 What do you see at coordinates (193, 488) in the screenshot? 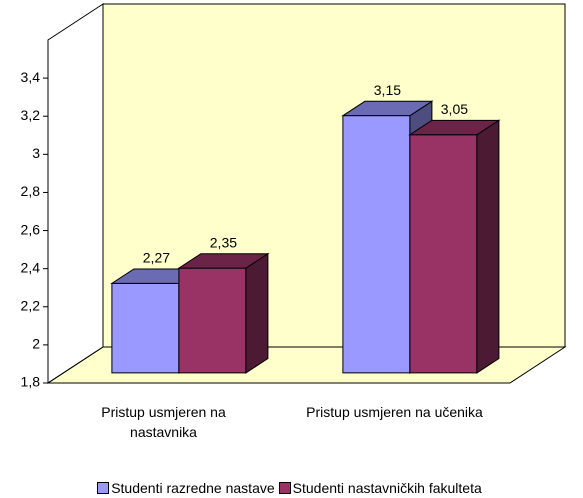
I see `legend-label: Studenti razredne nastave` at bounding box center [193, 488].